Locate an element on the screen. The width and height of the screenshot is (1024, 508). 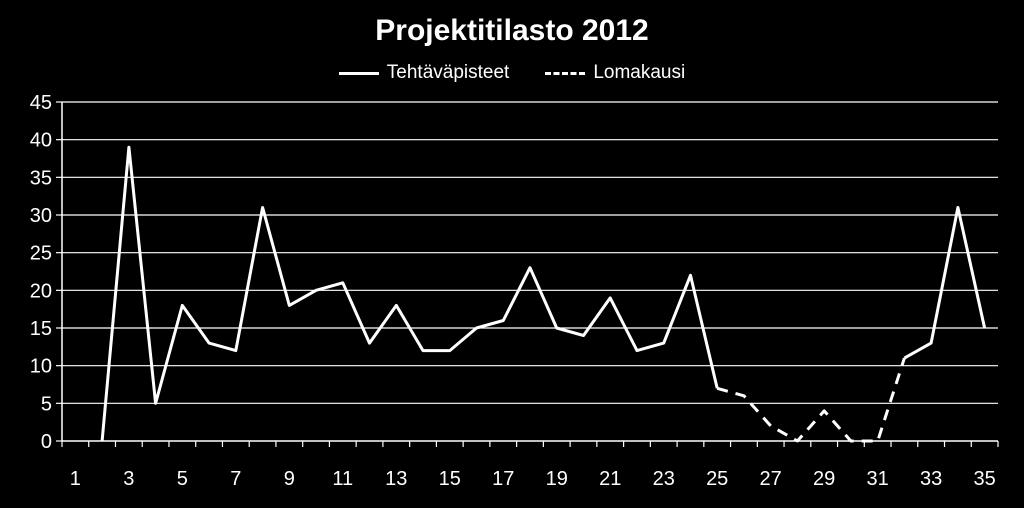
x-tick-label: 35 is located at coordinates (985, 479).